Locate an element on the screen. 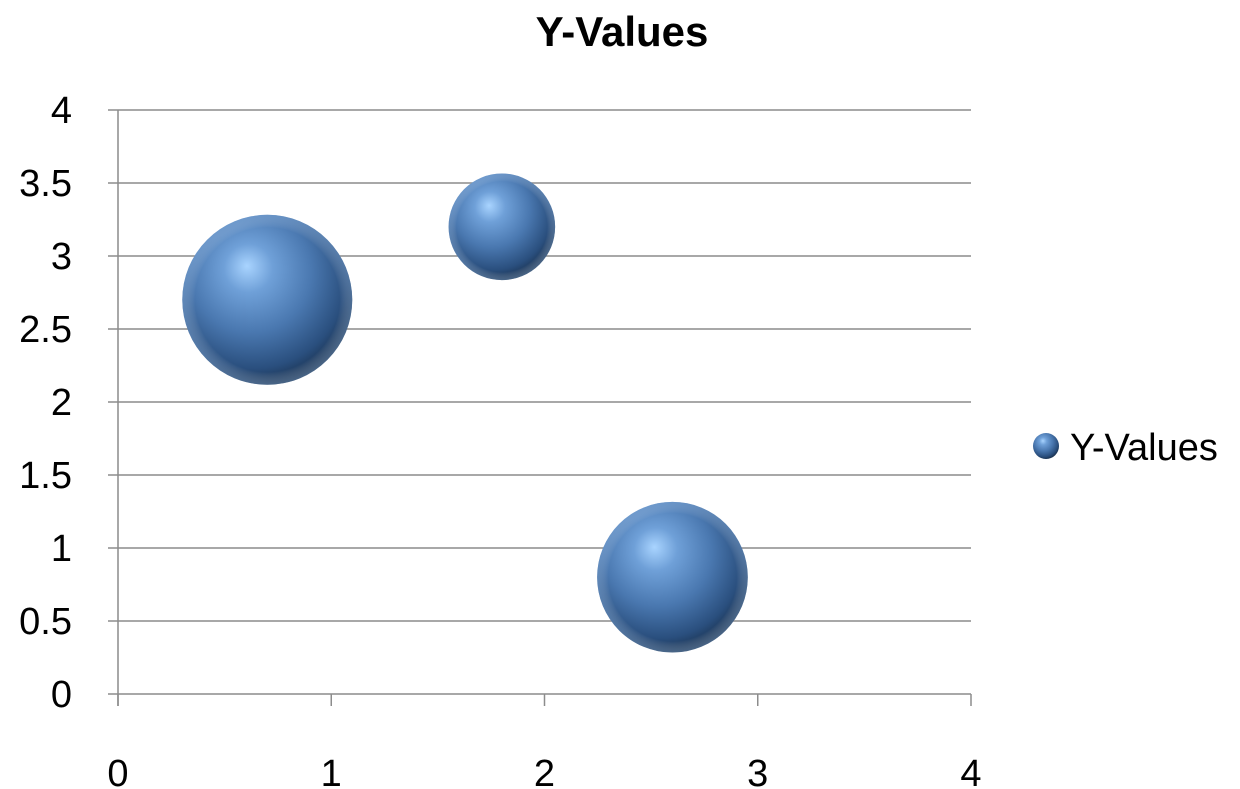 The image size is (1240, 789). y-tick-label: 0 is located at coordinates (61, 695).